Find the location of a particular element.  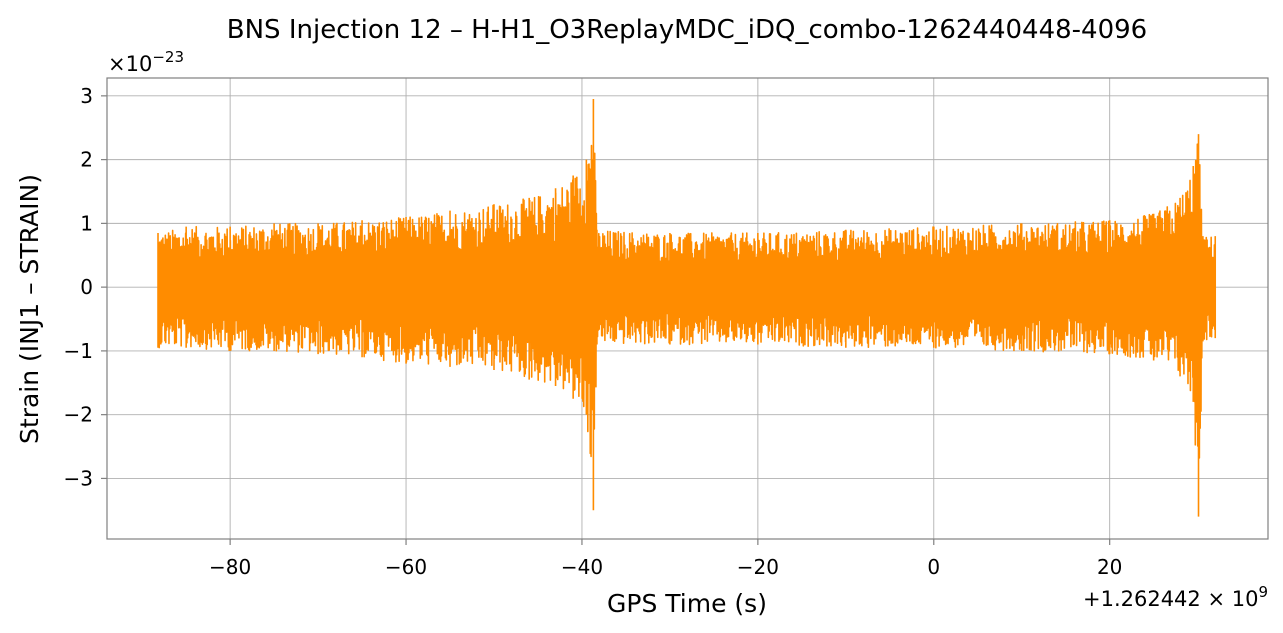

y-tick-label: 2 is located at coordinates (86, 160).